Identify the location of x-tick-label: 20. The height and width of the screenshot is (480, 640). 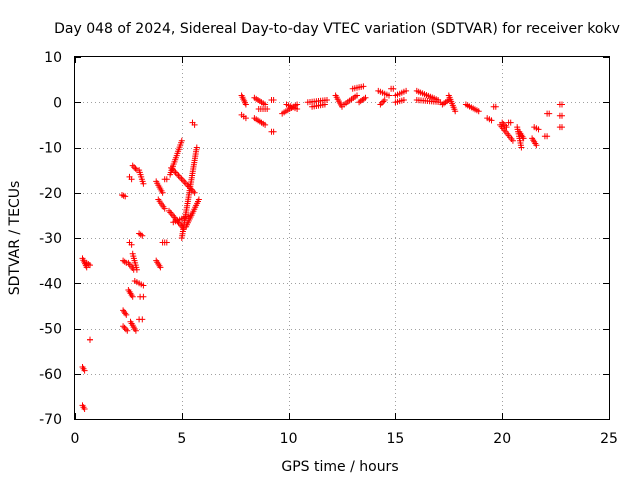
(502, 439).